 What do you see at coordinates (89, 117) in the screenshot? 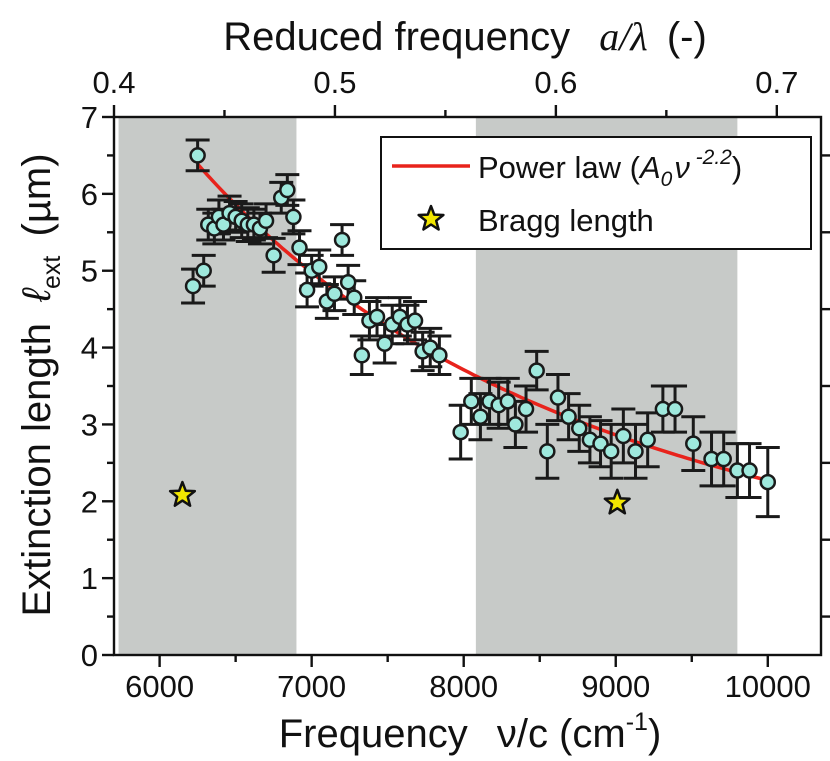
I see `y-tick-label-7: 7` at bounding box center [89, 117].